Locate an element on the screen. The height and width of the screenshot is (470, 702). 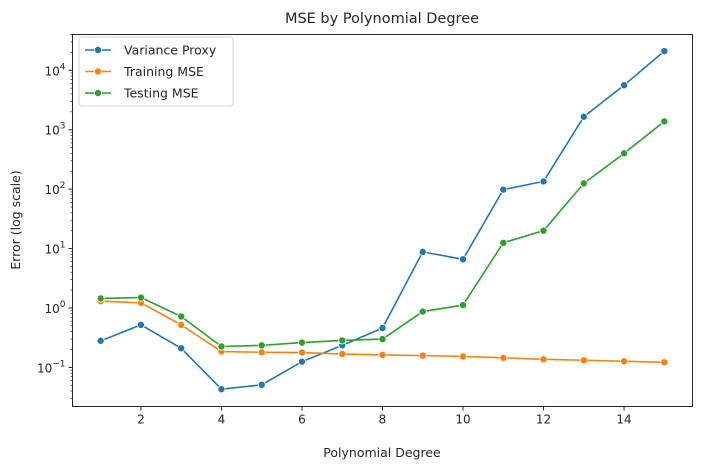
legend: Variance Proxy Training MSE Testing MSE is located at coordinates (156, 71).